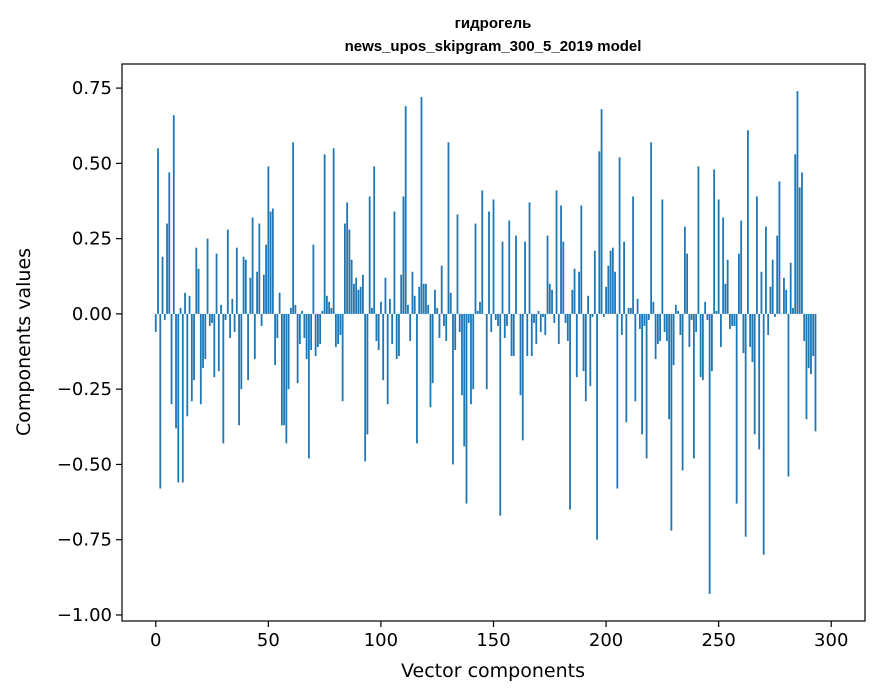 Image resolution: width=880 pixels, height=696 pixels. What do you see at coordinates (92, 163) in the screenshot?
I see `y-tick-label: 0.50` at bounding box center [92, 163].